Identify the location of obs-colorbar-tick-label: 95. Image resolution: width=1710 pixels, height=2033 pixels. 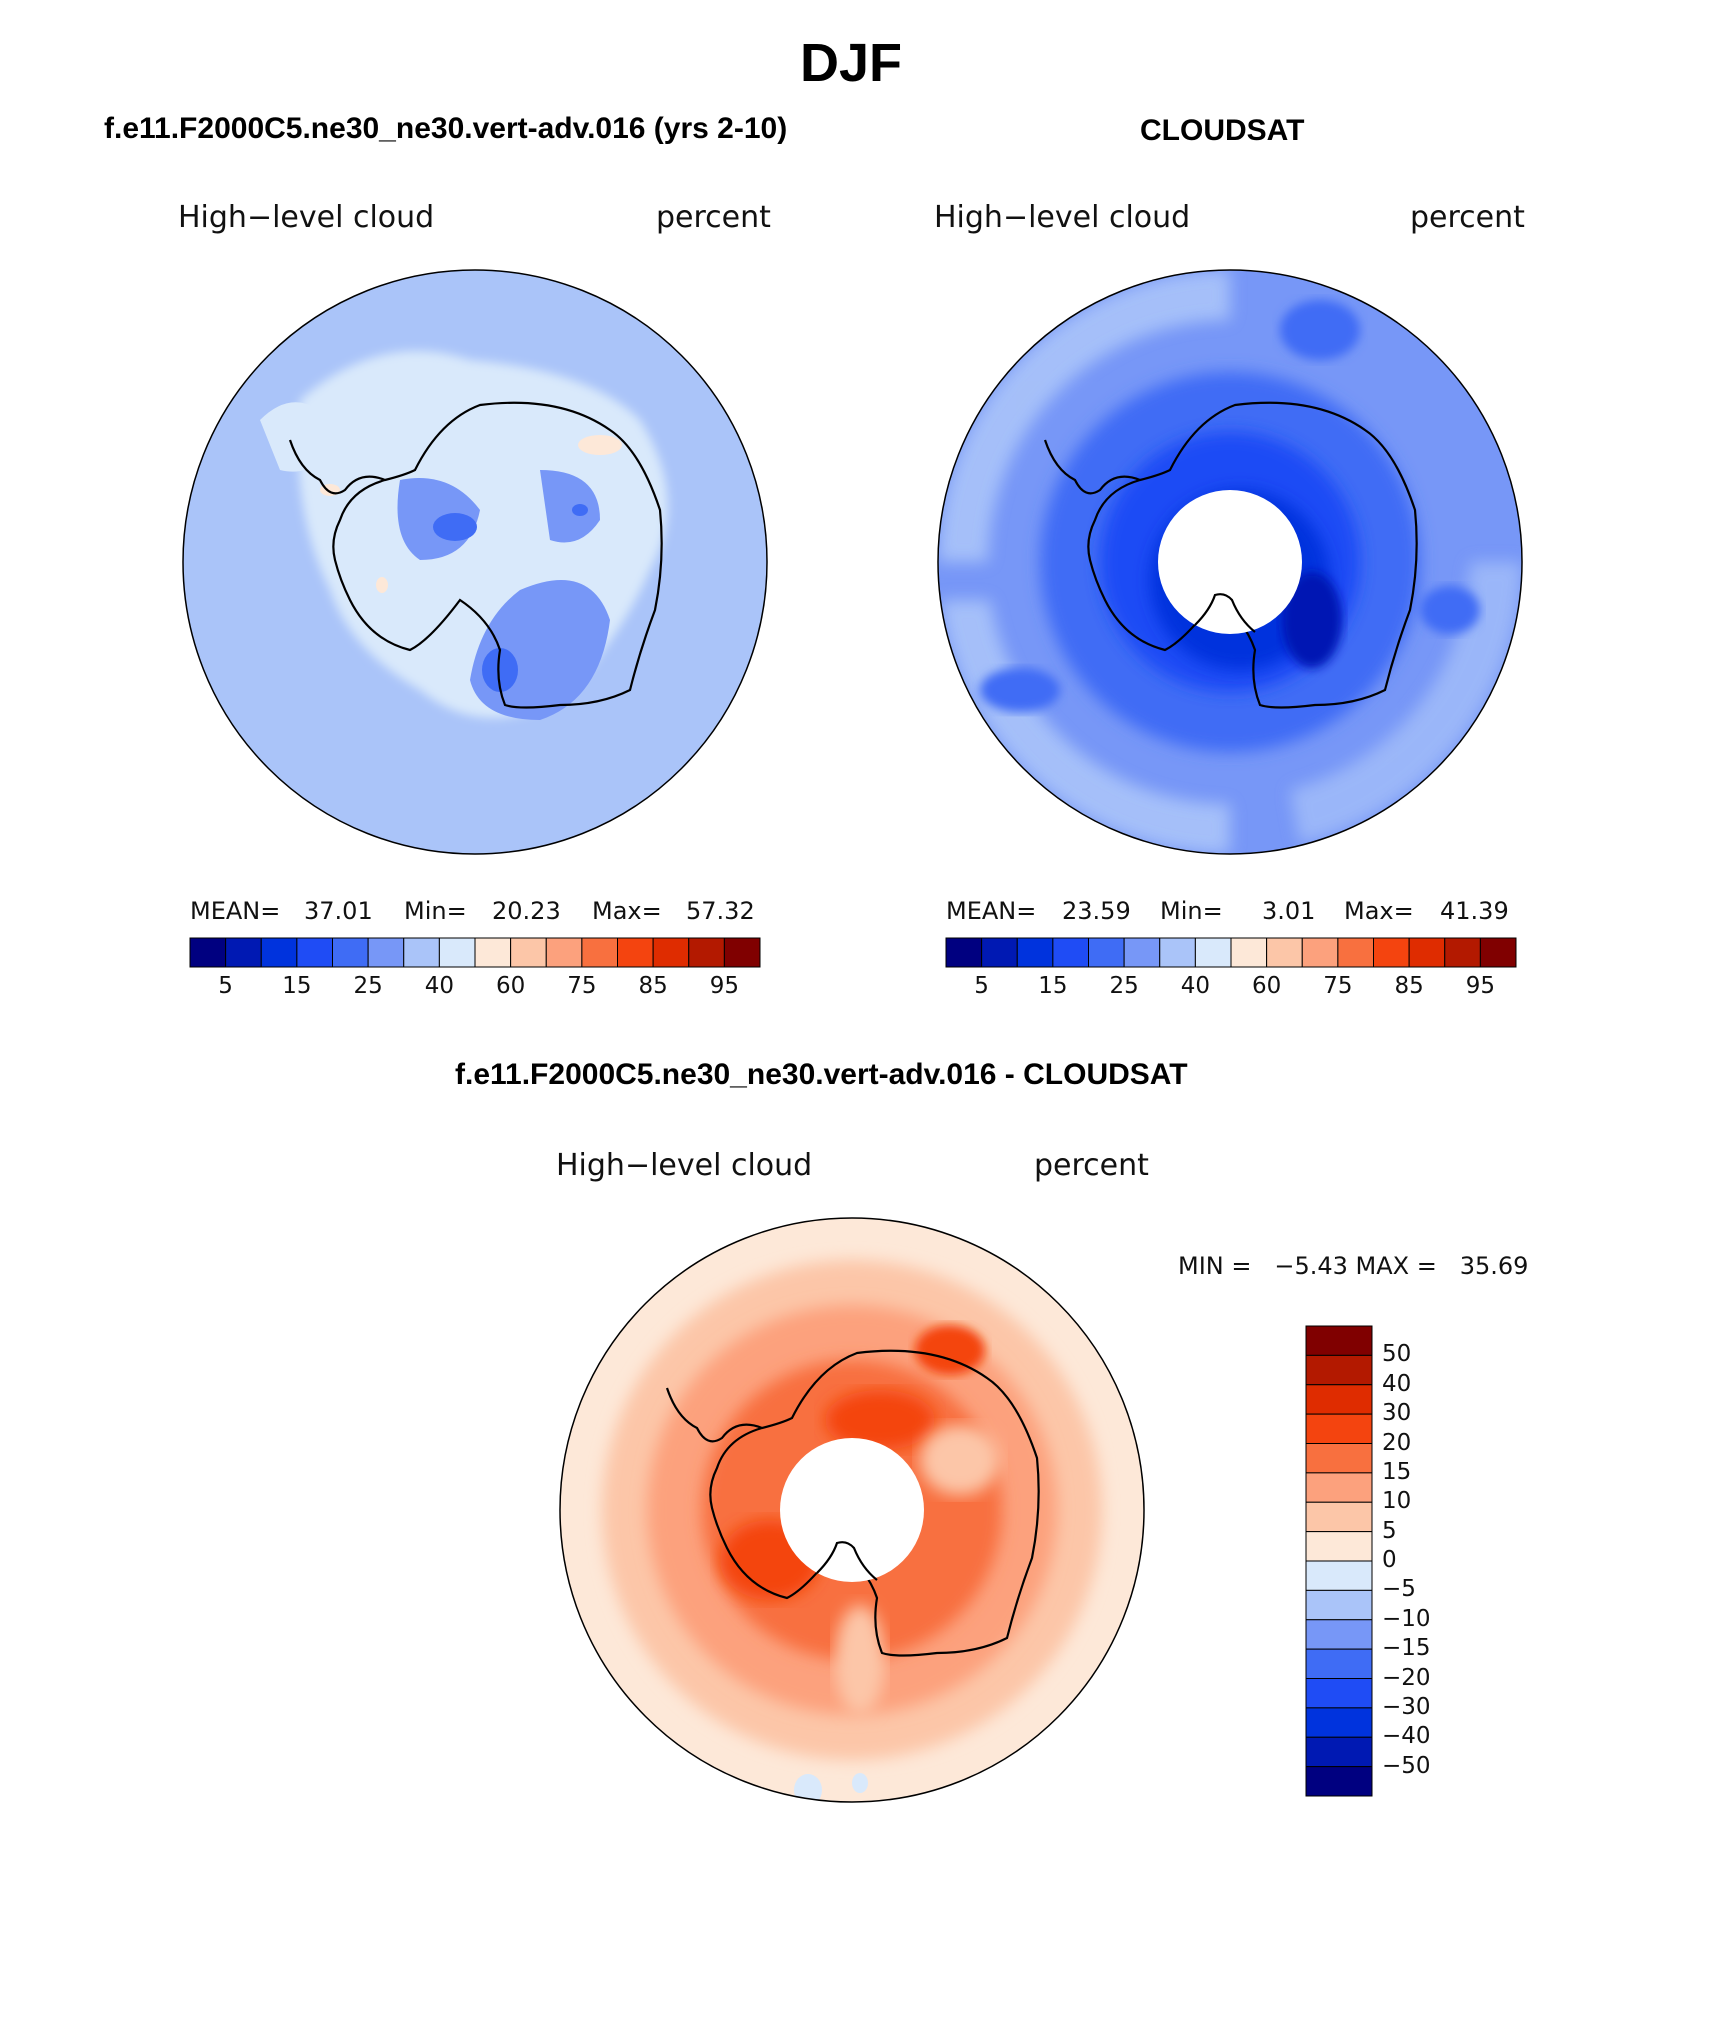
(1480, 986).